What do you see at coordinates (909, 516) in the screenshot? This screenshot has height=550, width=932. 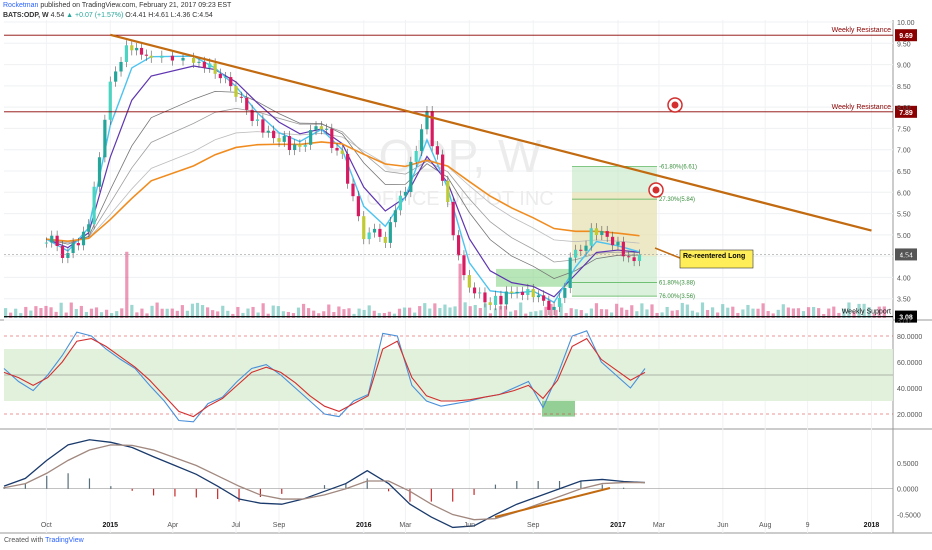 I see `macd-tick: -0.5000` at bounding box center [909, 516].